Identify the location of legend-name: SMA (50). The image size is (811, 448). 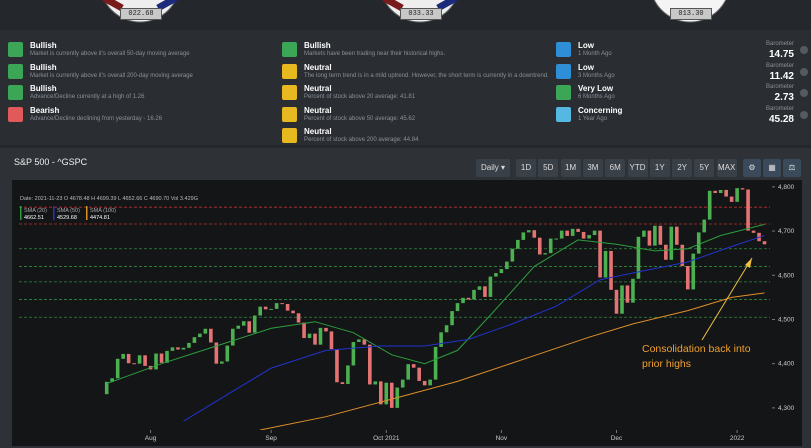
(68, 211).